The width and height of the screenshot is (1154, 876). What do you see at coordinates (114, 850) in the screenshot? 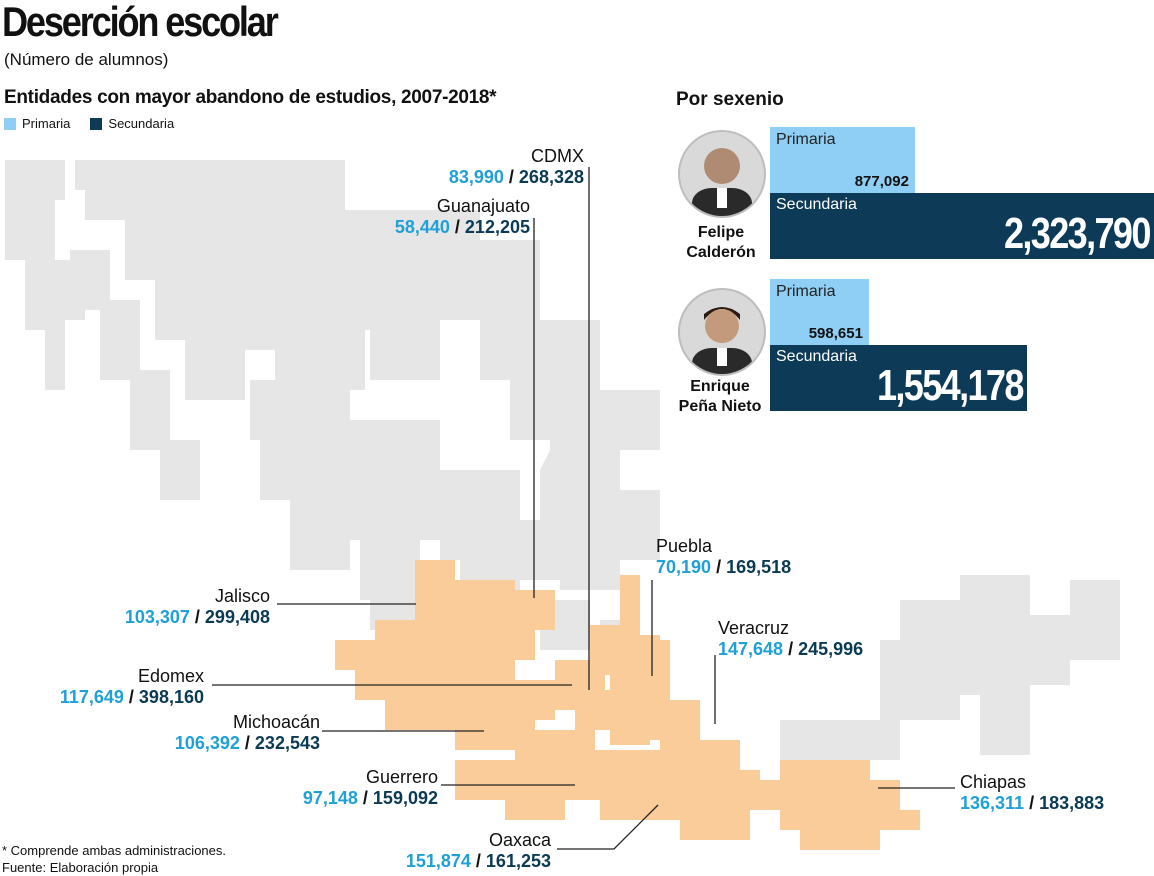
I see `footnote-text: * Comprende ambas administraciones.` at bounding box center [114, 850].